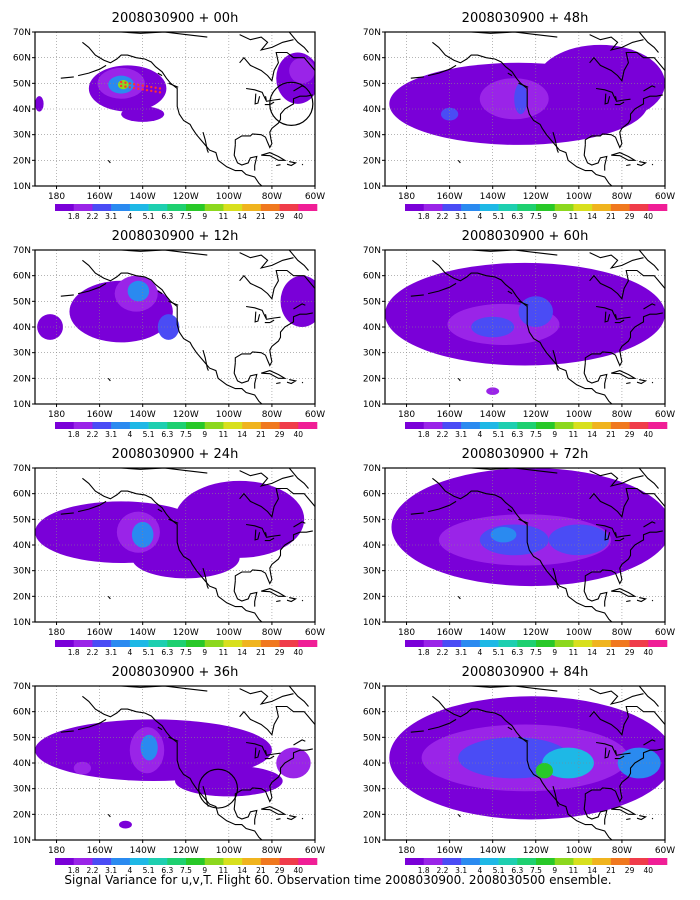 The image size is (700, 900). I want to click on colorbar-label: 2.2, so click(442, 652).